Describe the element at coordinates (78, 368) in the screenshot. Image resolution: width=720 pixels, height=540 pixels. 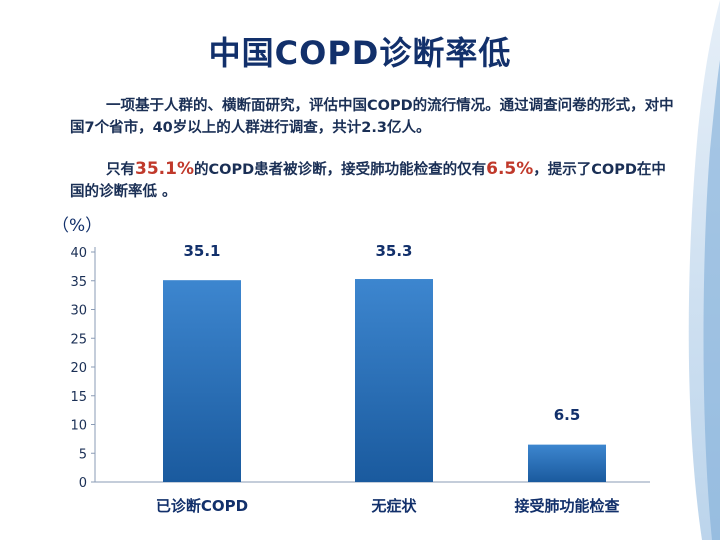
I see `y-tick-label: 20` at that location.